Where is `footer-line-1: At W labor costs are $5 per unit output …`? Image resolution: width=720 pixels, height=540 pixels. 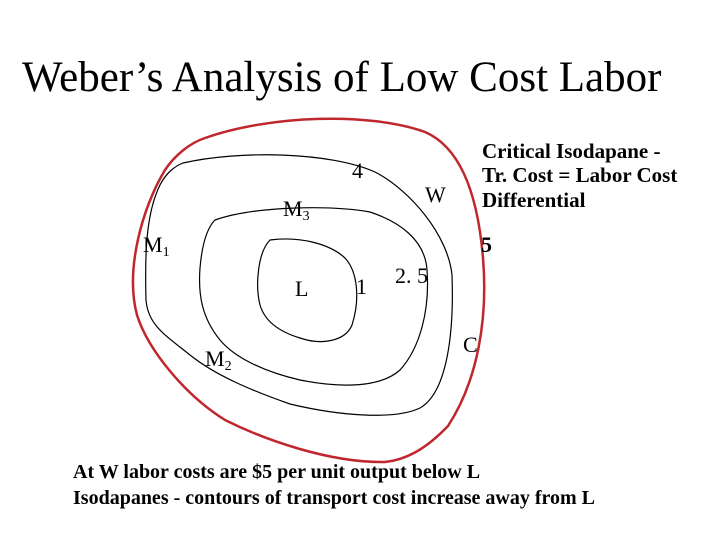
footer-line-1: At W labor costs are $5 per unit output … is located at coordinates (277, 472).